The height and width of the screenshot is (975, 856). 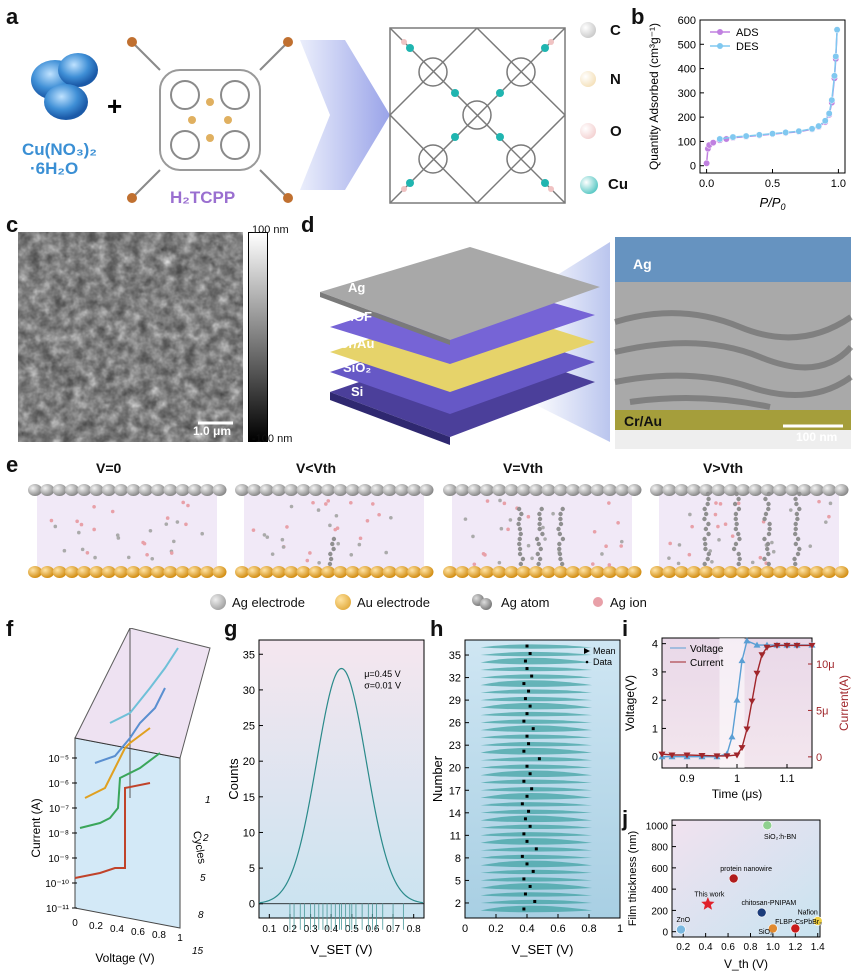 What do you see at coordinates (59, 149) in the screenshot?
I see `reagent-label: Cu(NO₃)₂` at bounding box center [59, 149].